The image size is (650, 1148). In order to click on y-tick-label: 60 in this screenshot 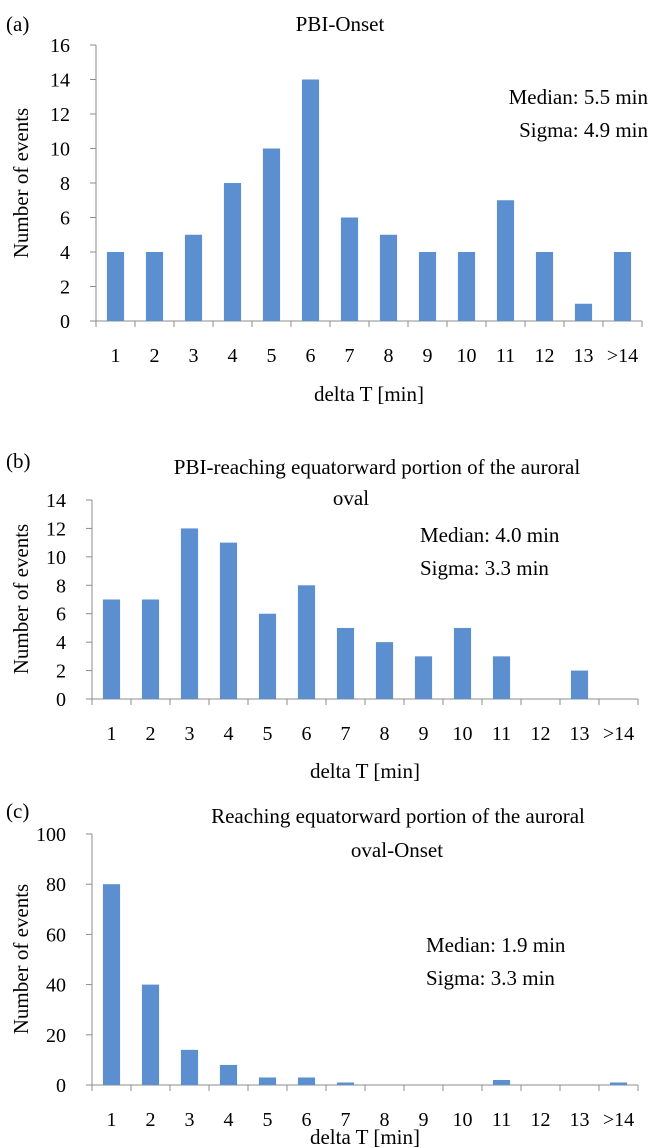, I will do `click(56, 935)`.